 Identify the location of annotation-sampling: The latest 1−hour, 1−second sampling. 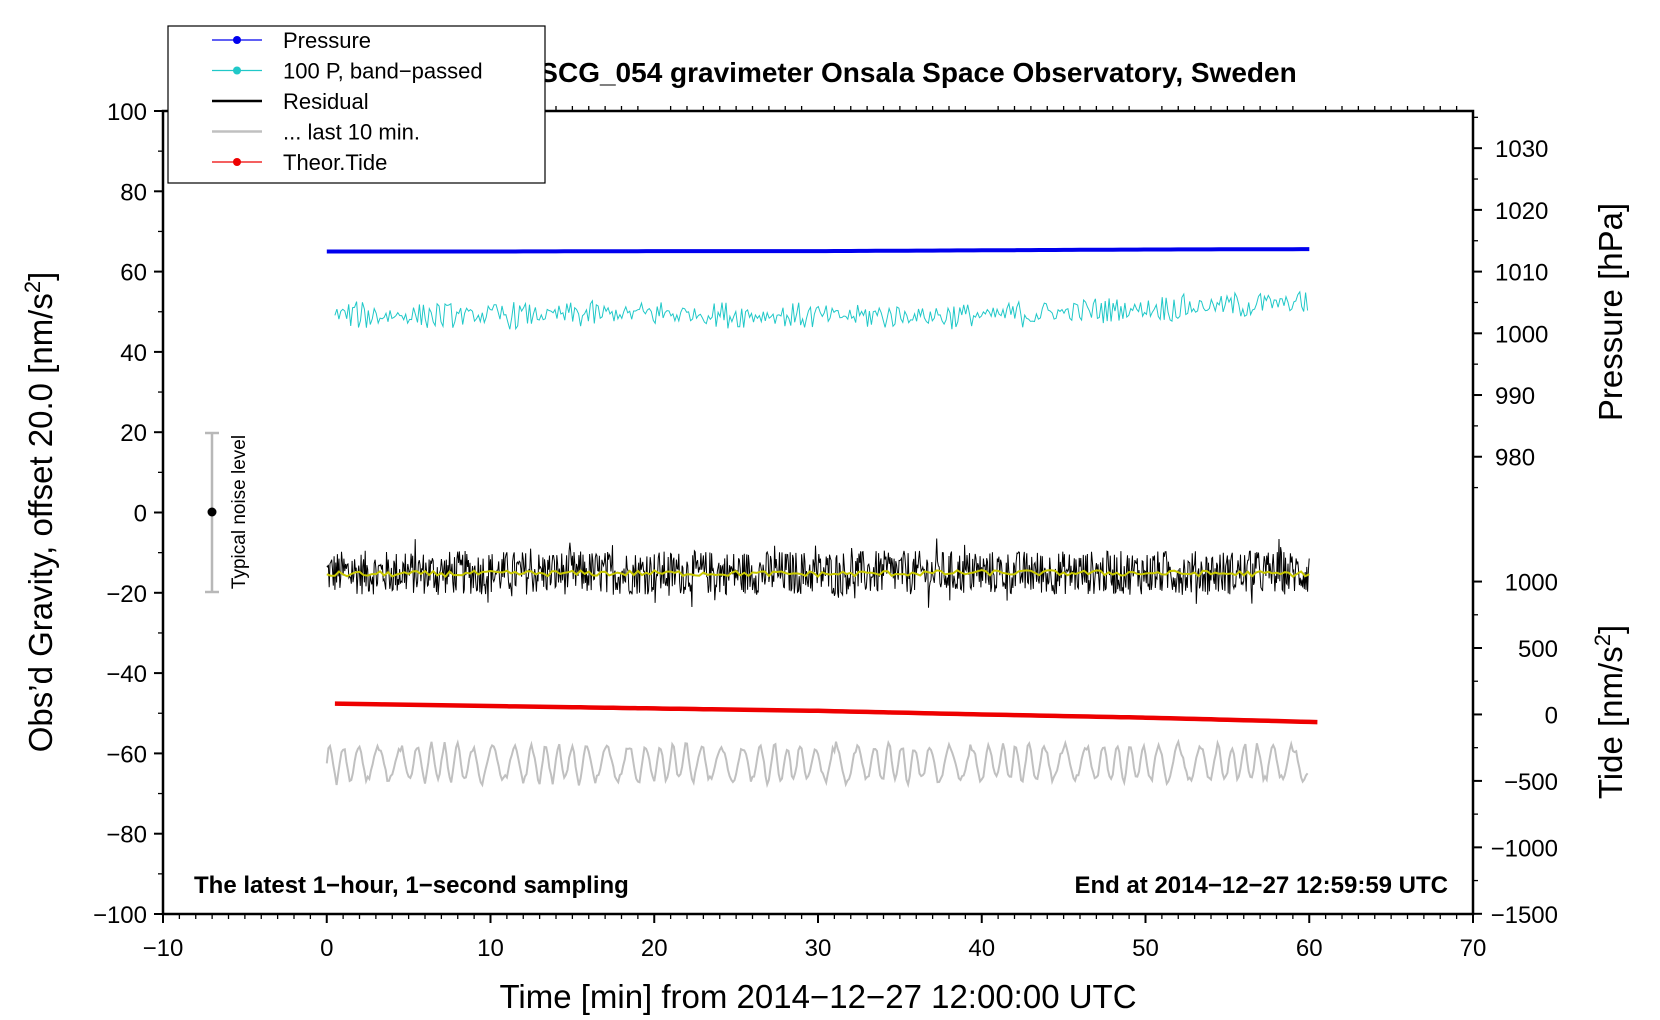
(411, 885).